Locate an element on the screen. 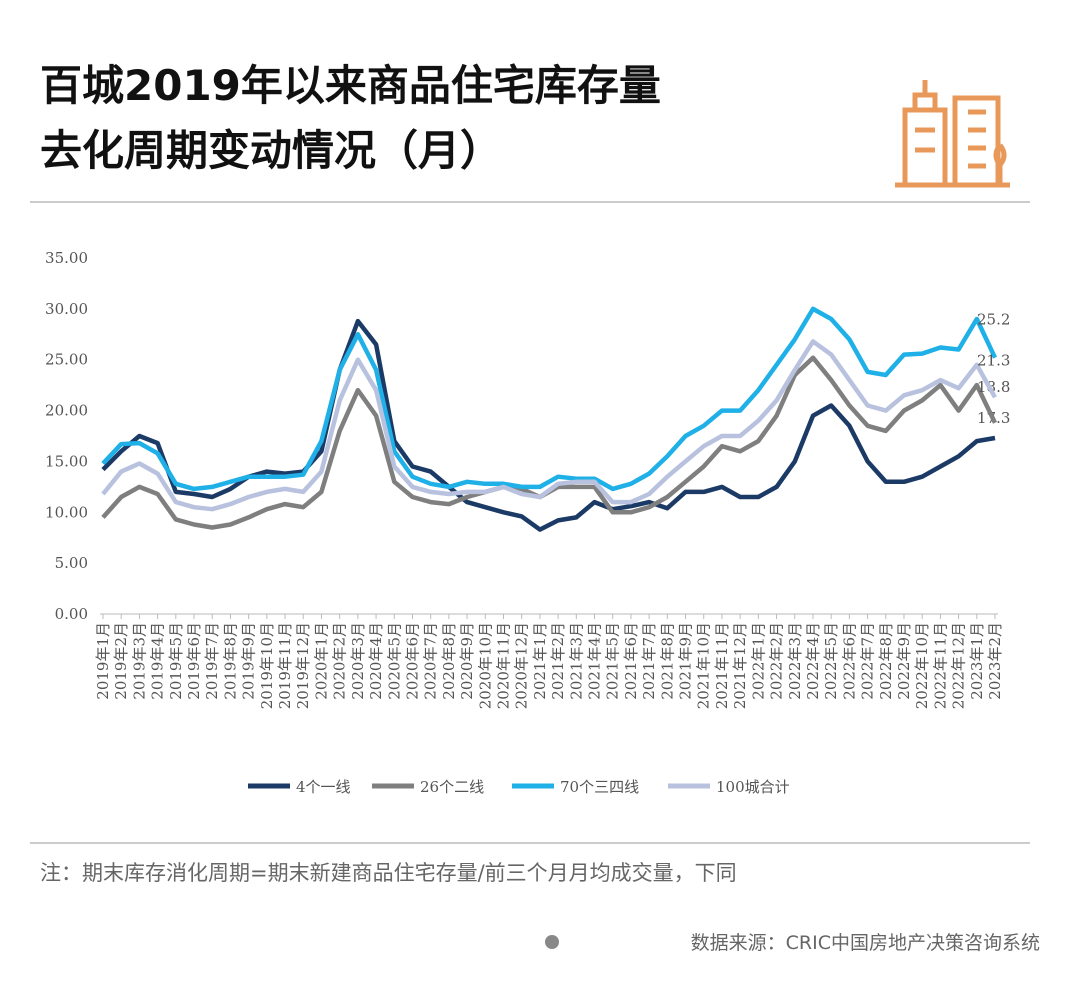 This screenshot has width=1080, height=988. y-tick-label: 10.00 is located at coordinates (66, 512).